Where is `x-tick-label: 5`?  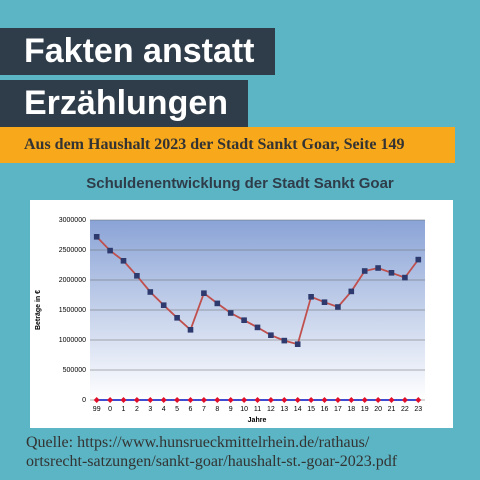 x-tick-label: 5 is located at coordinates (177, 409).